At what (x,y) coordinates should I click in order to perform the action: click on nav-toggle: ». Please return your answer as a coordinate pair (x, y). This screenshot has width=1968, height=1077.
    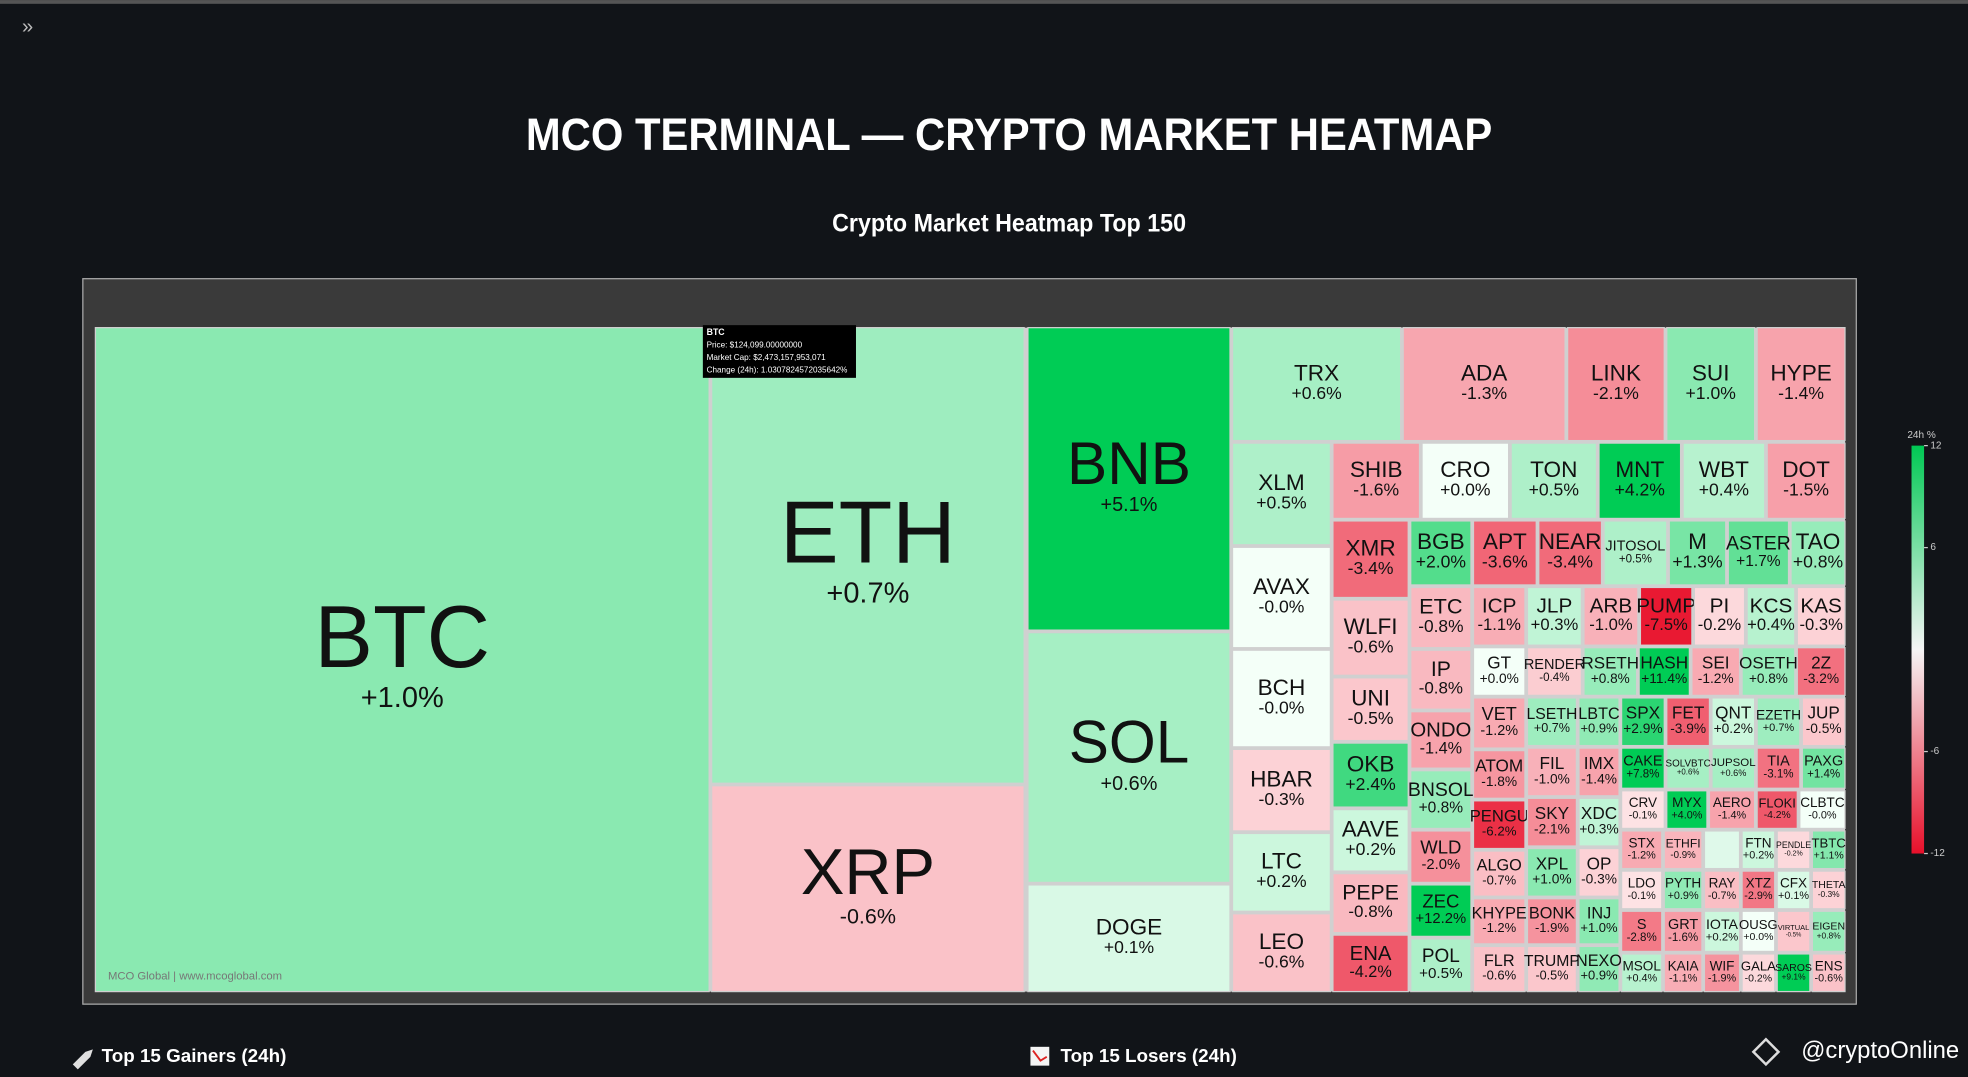
    Looking at the image, I should click on (27, 27).